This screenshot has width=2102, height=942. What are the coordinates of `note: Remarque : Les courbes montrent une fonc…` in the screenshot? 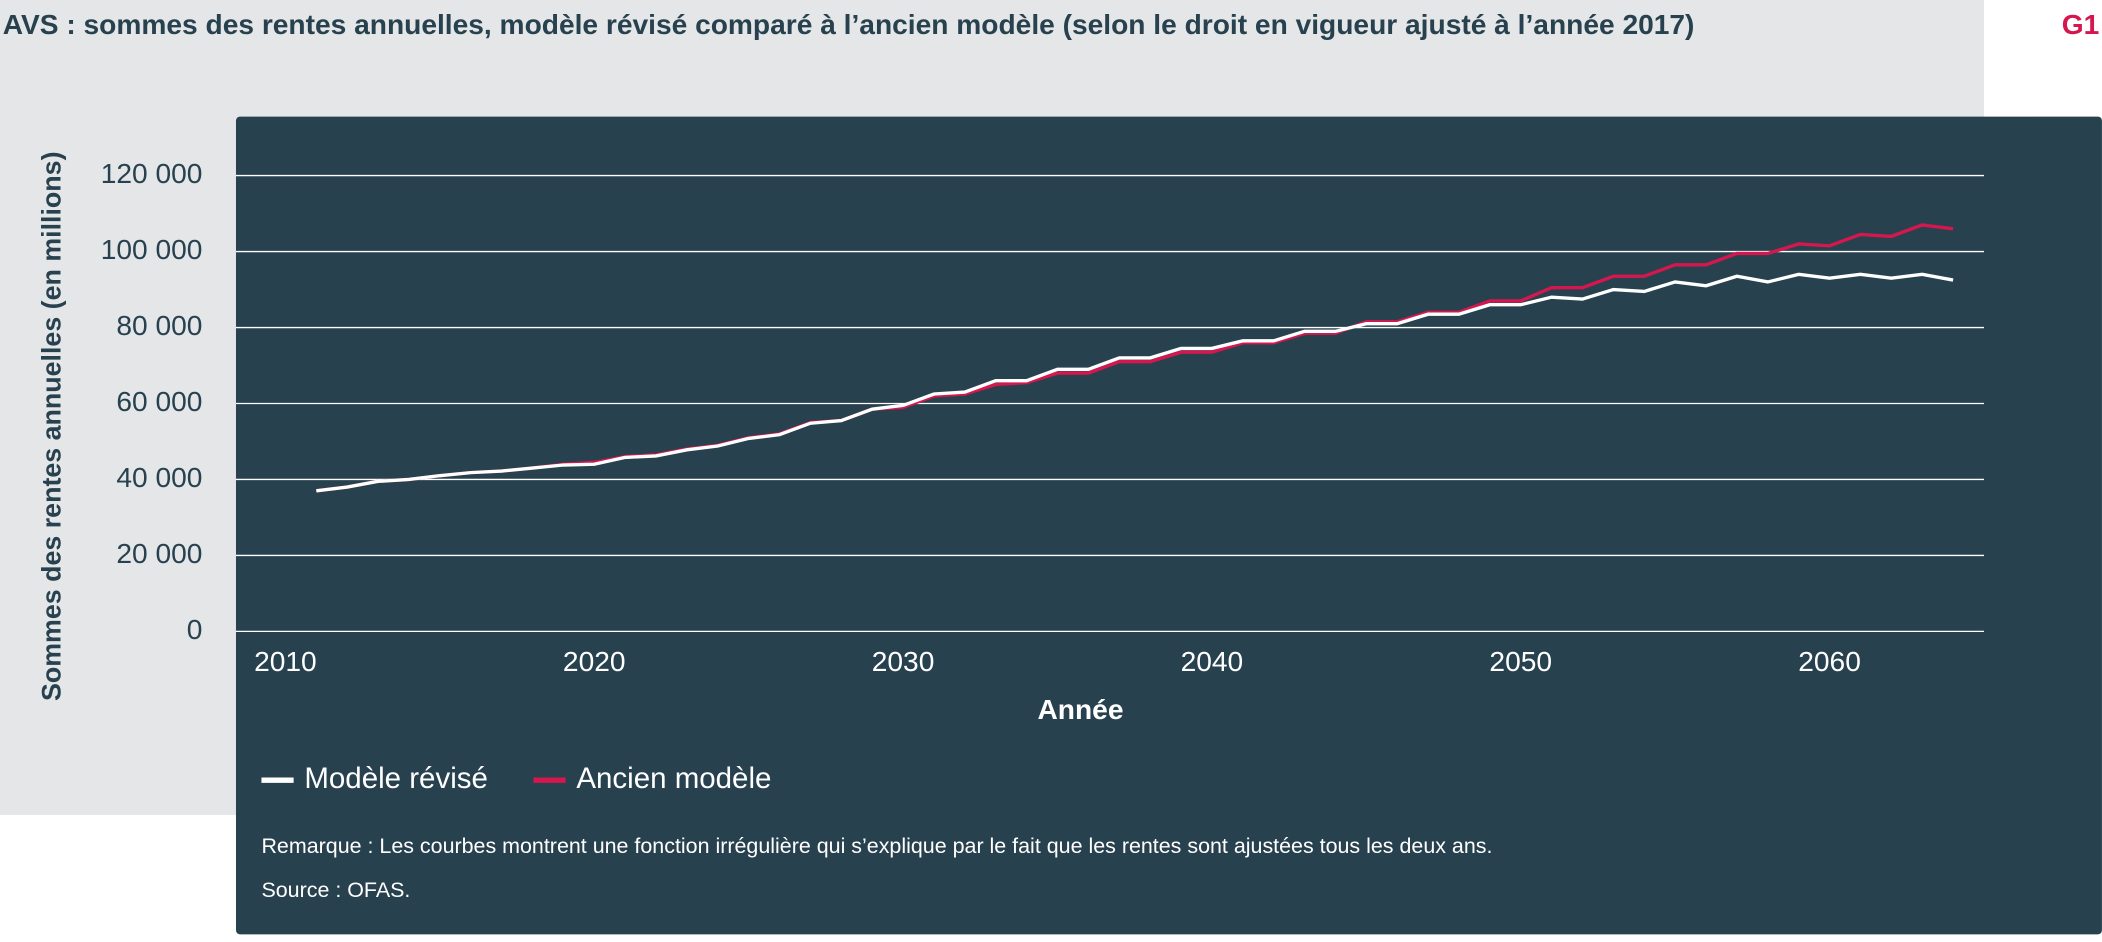 It's located at (876, 846).